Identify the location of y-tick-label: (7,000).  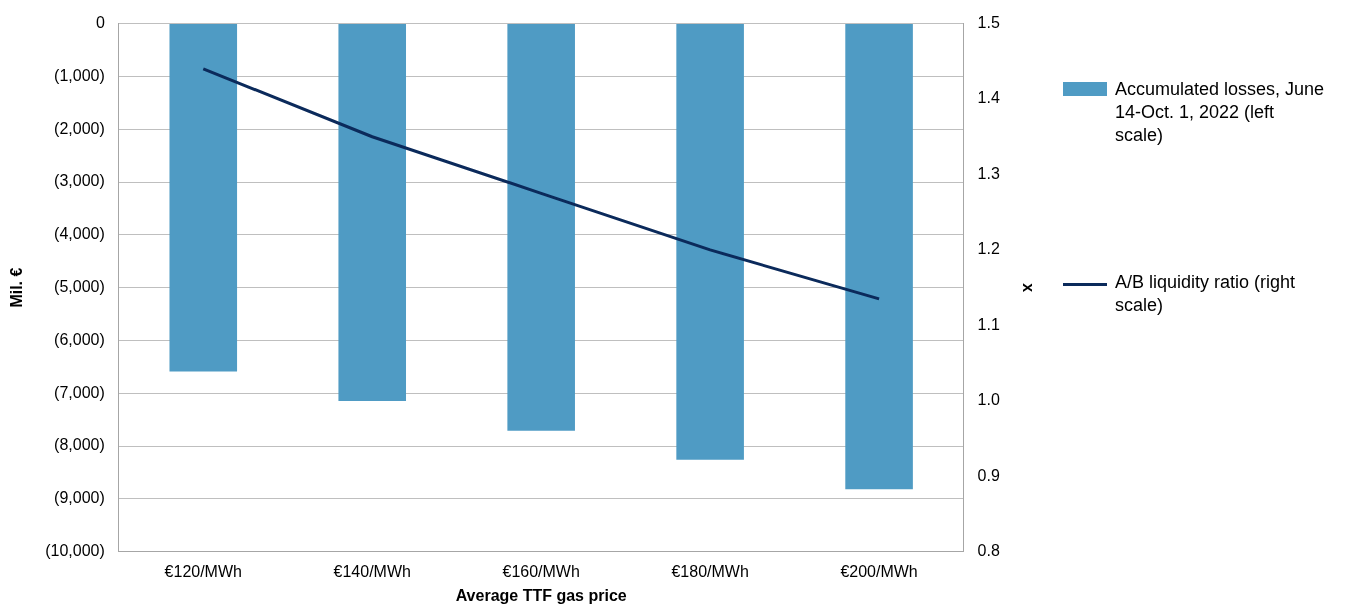
(79, 392).